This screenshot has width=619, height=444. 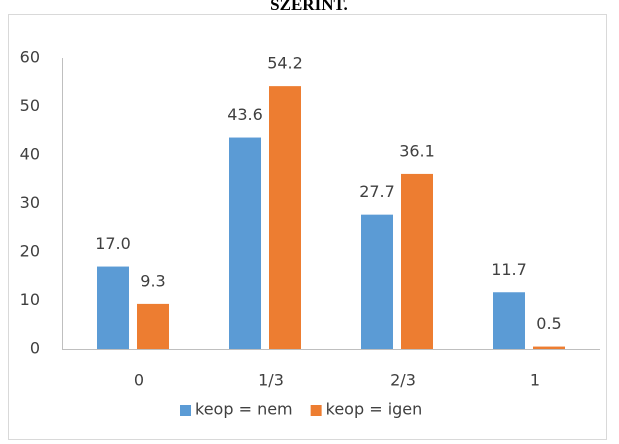 I want to click on x-tick-label: 1/3, so click(x=271, y=380).